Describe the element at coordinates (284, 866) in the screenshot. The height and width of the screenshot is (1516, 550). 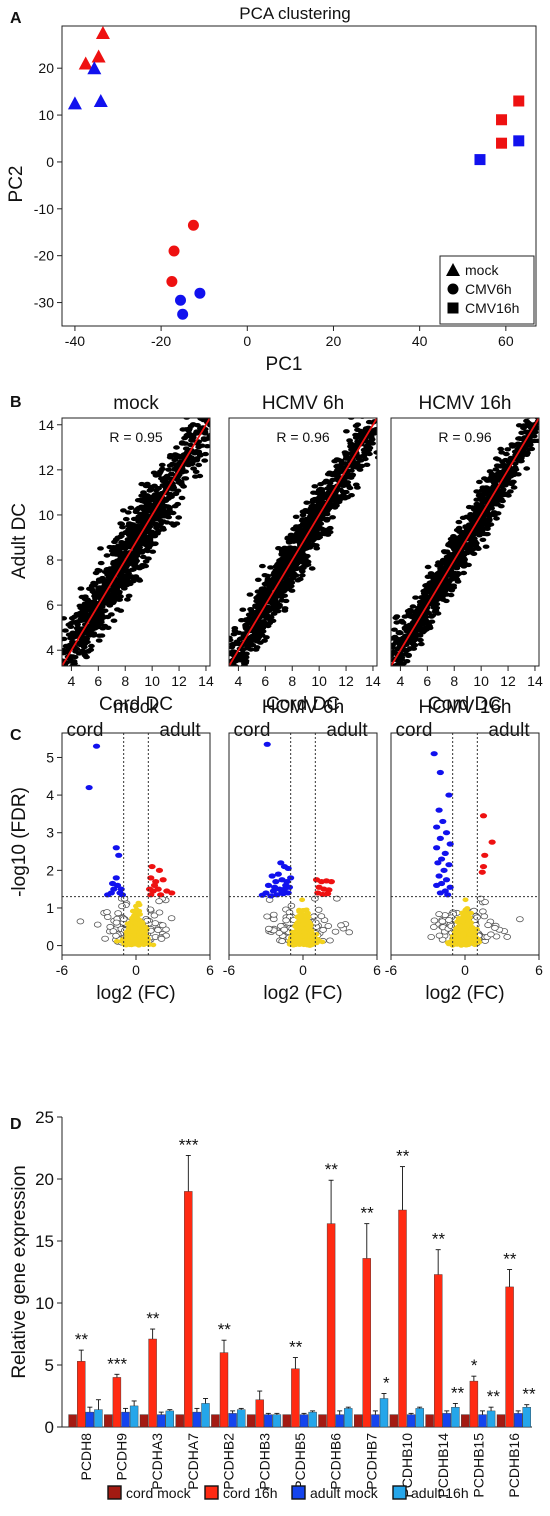
I see `data-point-down` at that location.